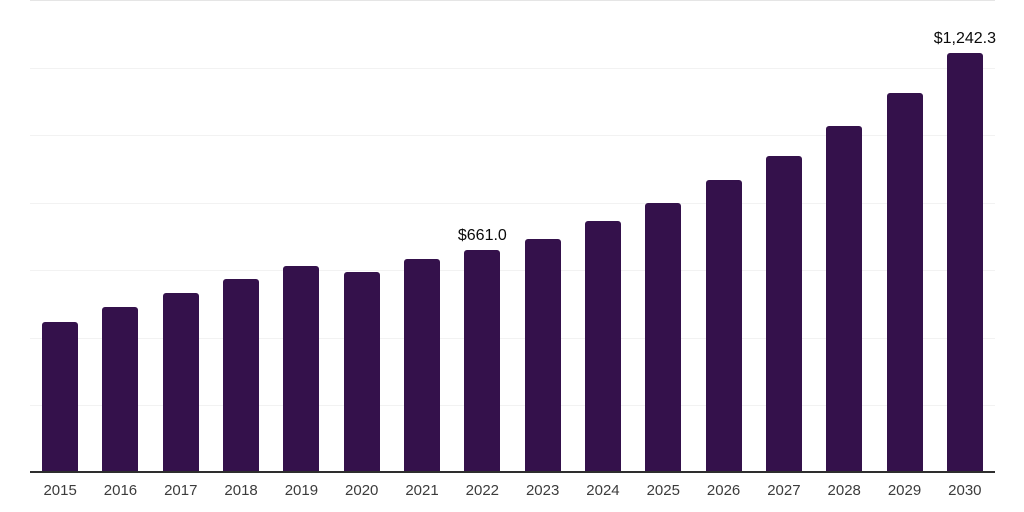 This screenshot has height=512, width=1024. I want to click on bar-slot-2025, so click(663, 236).